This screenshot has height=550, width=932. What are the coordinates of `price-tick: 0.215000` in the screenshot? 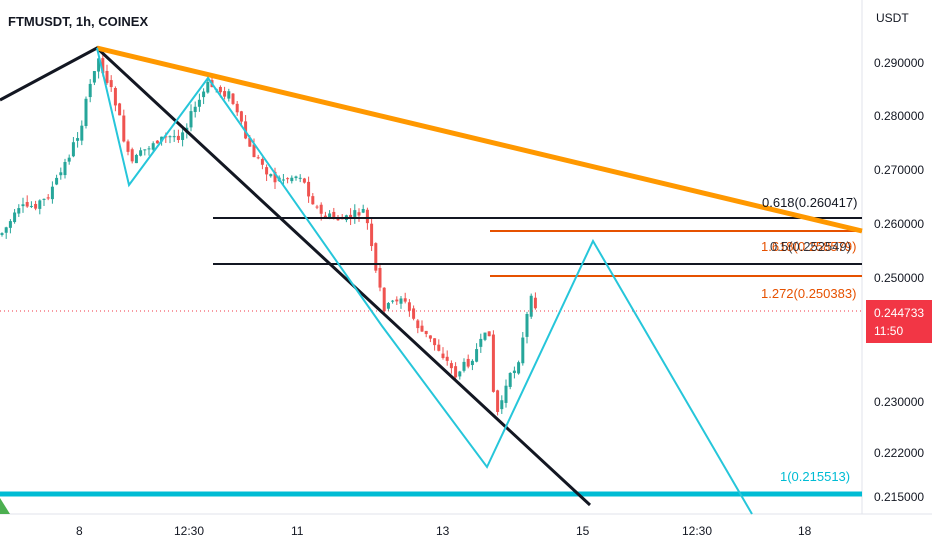 It's located at (899, 497).